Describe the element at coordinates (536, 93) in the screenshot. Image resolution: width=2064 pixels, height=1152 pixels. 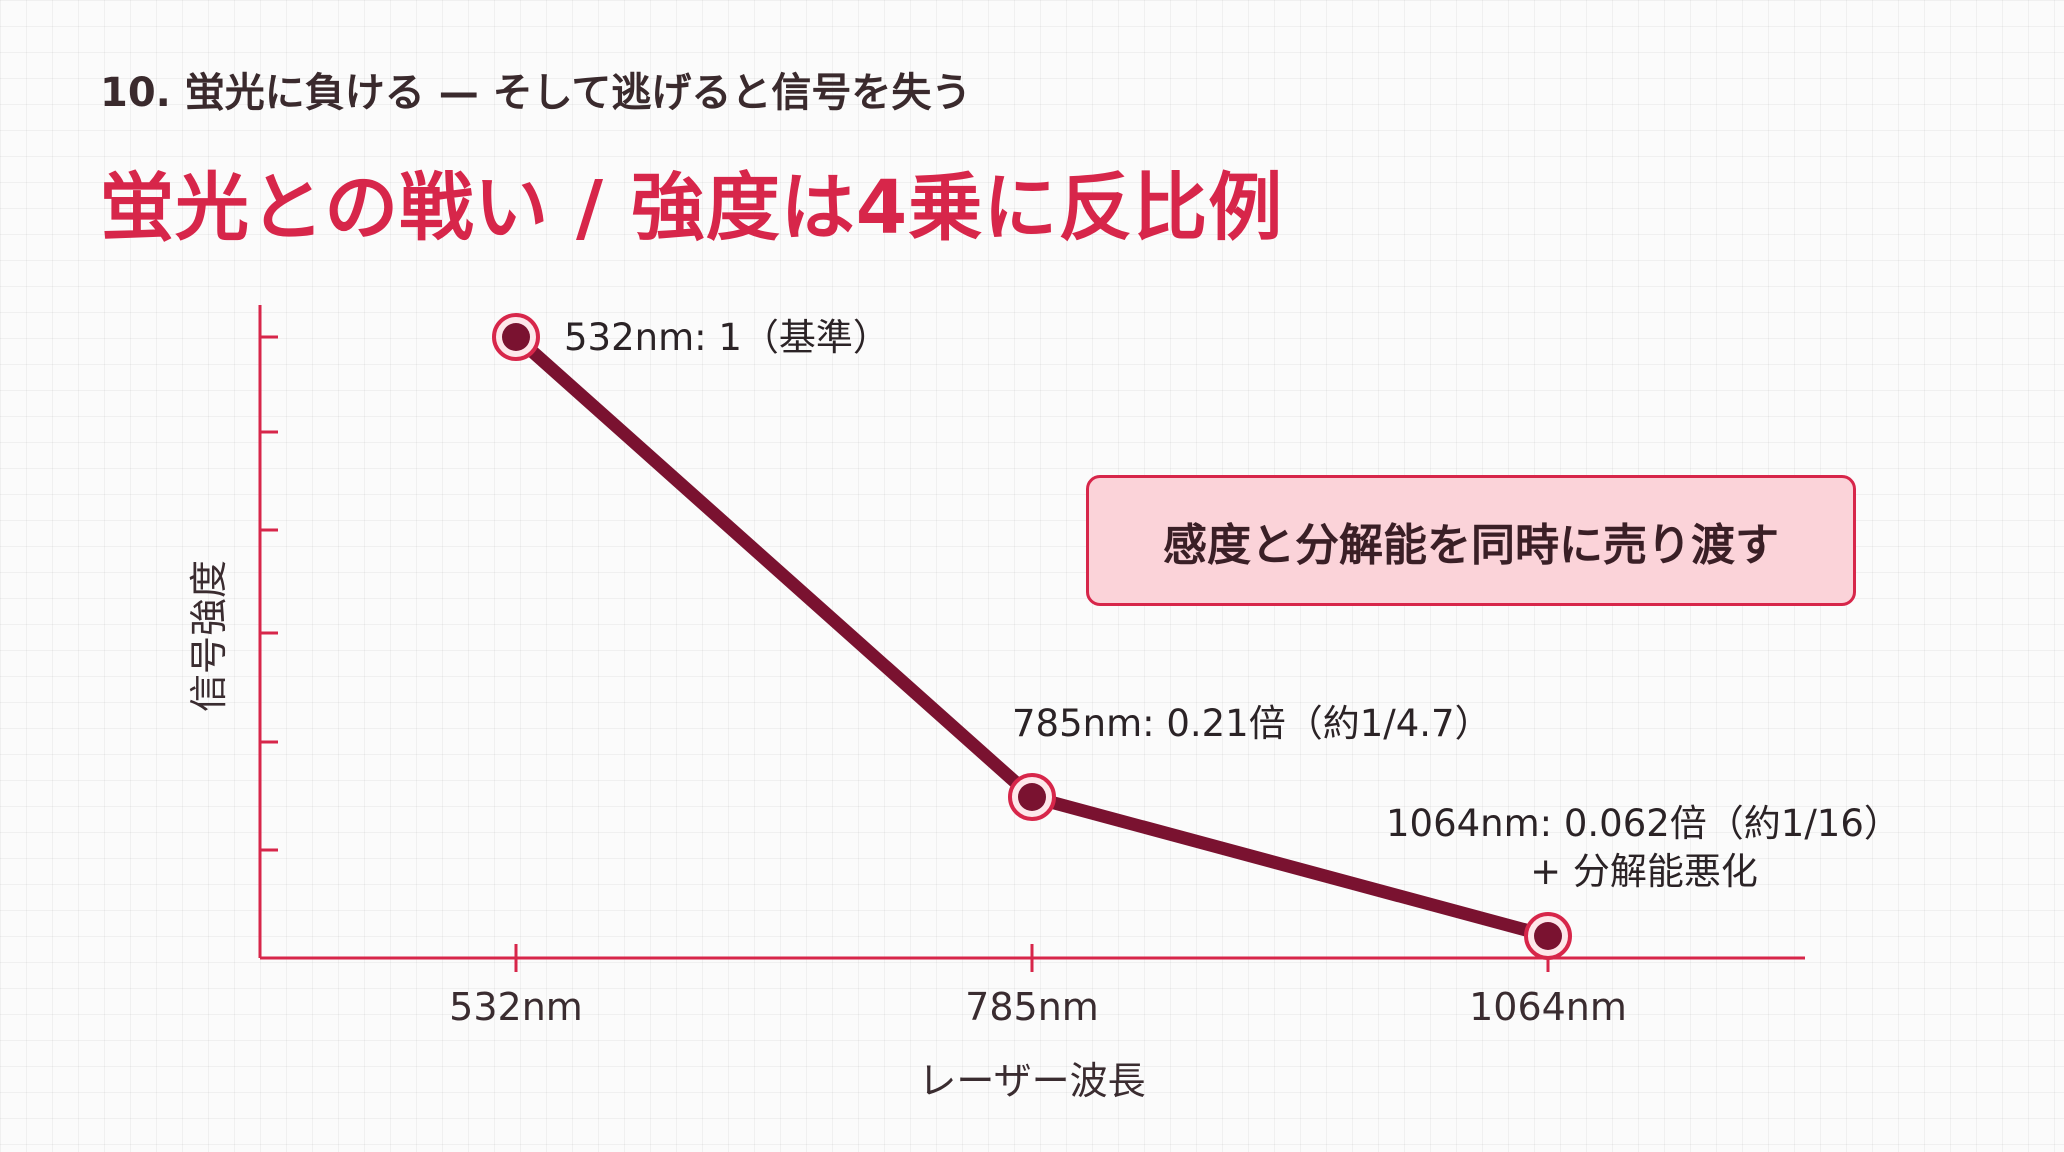
I see `section-eyebrow: 10. 蛍光に負ける — そして逃げると信号を失う` at that location.